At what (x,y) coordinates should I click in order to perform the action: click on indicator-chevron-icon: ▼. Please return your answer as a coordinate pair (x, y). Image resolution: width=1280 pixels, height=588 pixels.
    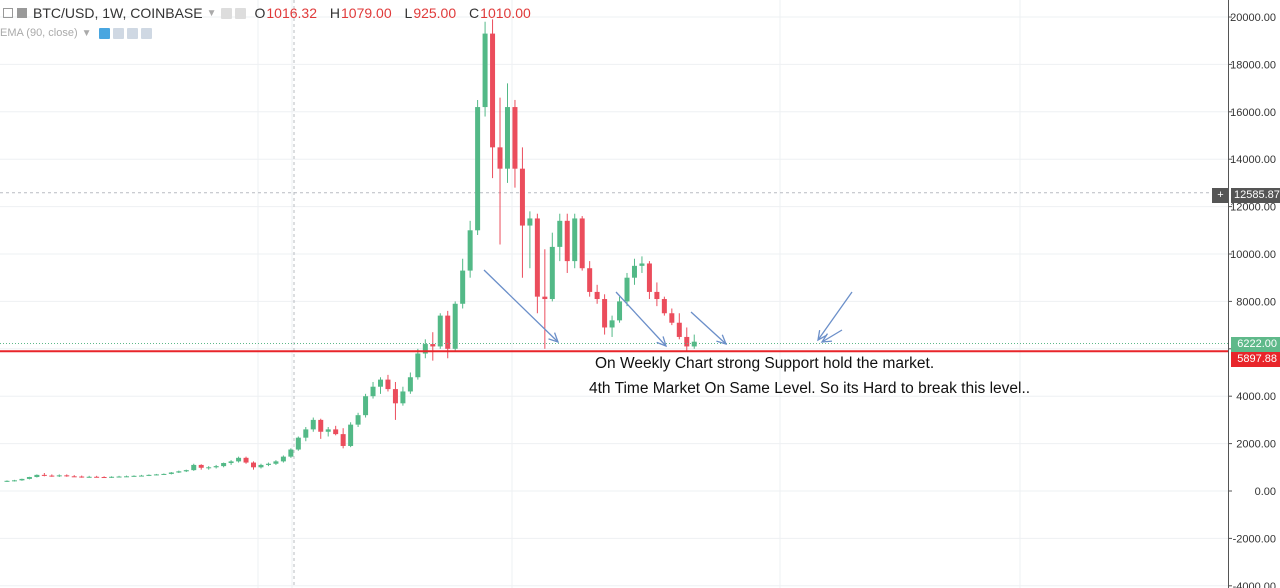
    Looking at the image, I should click on (86, 33).